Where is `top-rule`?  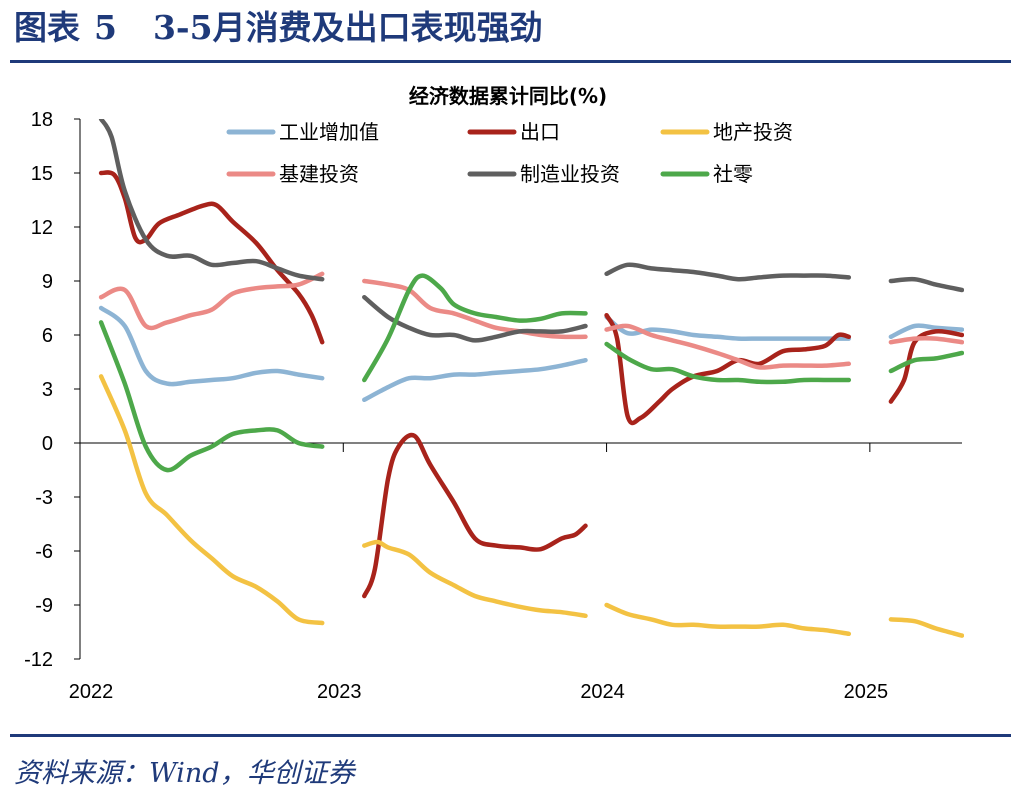 top-rule is located at coordinates (510, 61).